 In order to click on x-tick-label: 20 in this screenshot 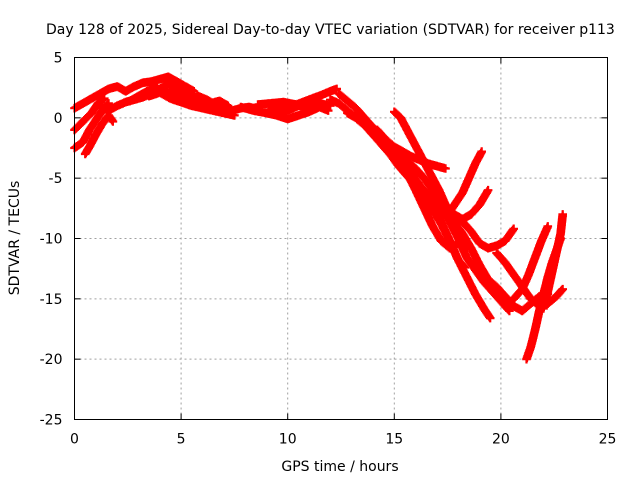, I will do `click(501, 440)`.